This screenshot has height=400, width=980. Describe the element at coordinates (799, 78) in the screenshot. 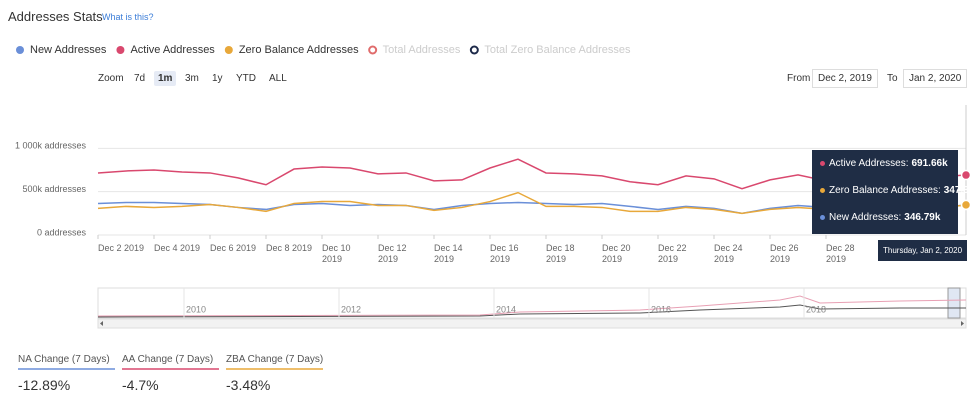

I see `from-label: From` at that location.